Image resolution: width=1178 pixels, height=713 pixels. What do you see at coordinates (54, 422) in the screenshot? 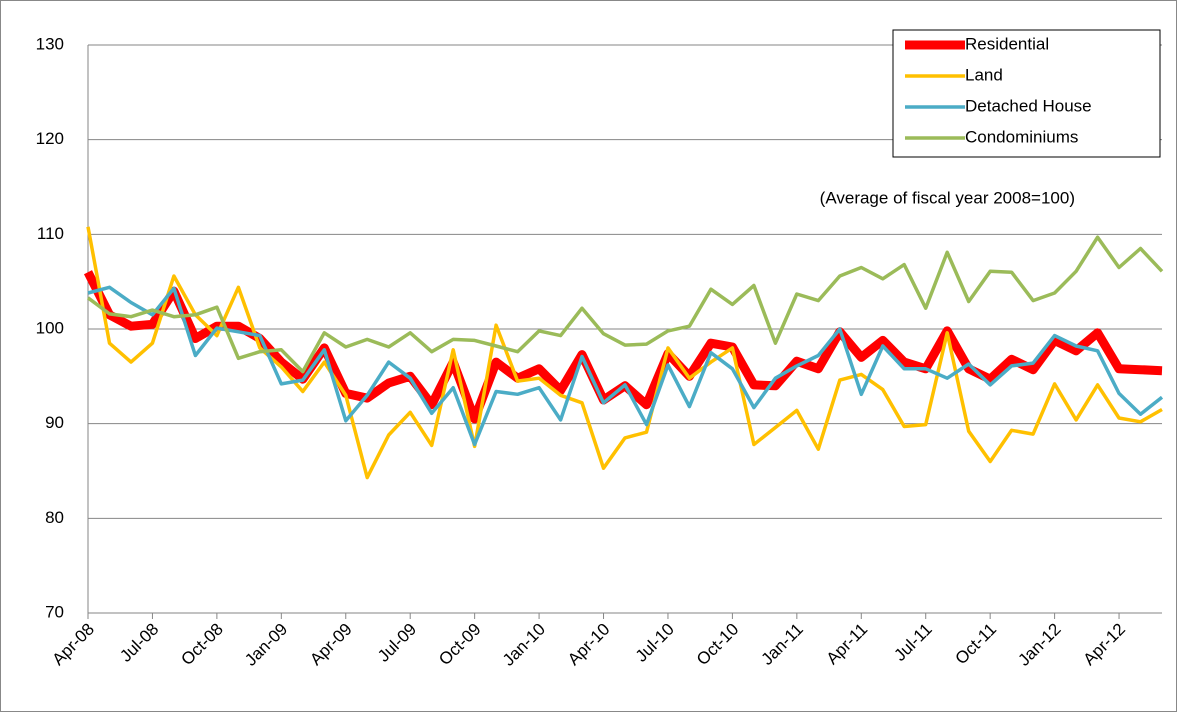
I see `y-tick-label: 90` at bounding box center [54, 422].